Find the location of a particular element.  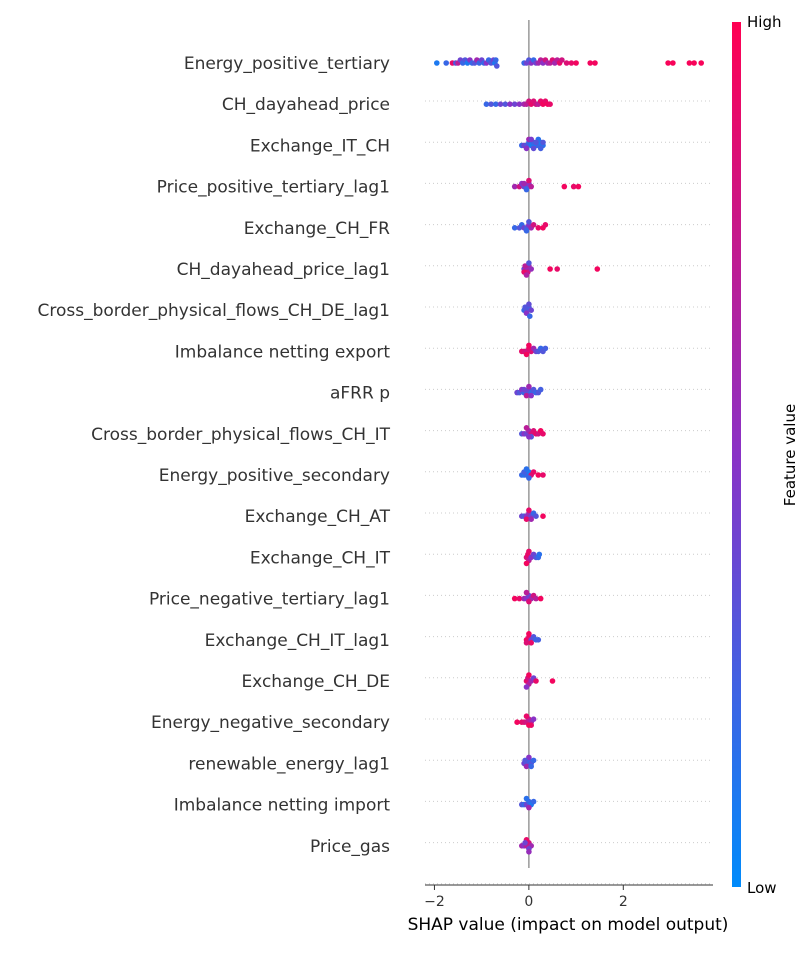

colorbar-low-label: Low is located at coordinates (762, 888).